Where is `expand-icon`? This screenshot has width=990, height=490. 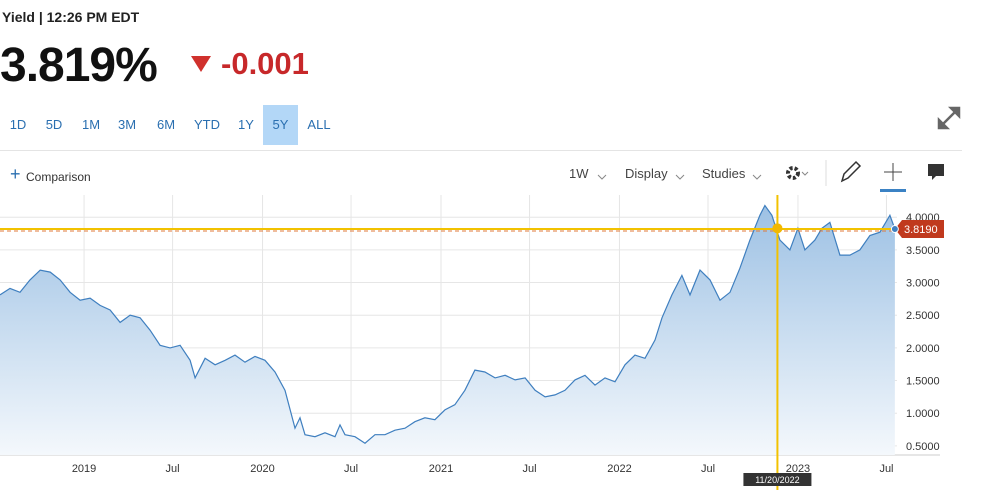 expand-icon is located at coordinates (949, 118).